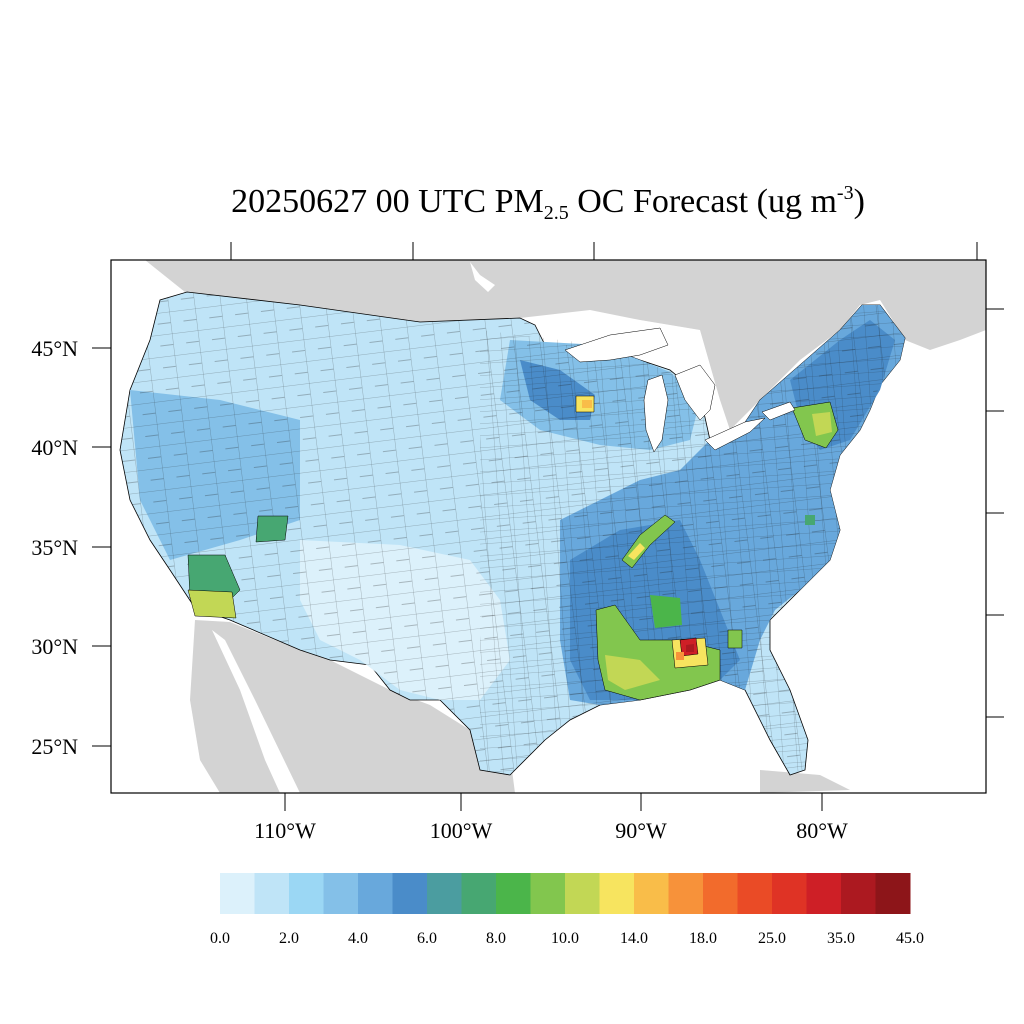 Image resolution: width=1024 pixels, height=1024 pixels. What do you see at coordinates (272, 529) in the screenshot?
I see `hotspot-arizona` at bounding box center [272, 529].